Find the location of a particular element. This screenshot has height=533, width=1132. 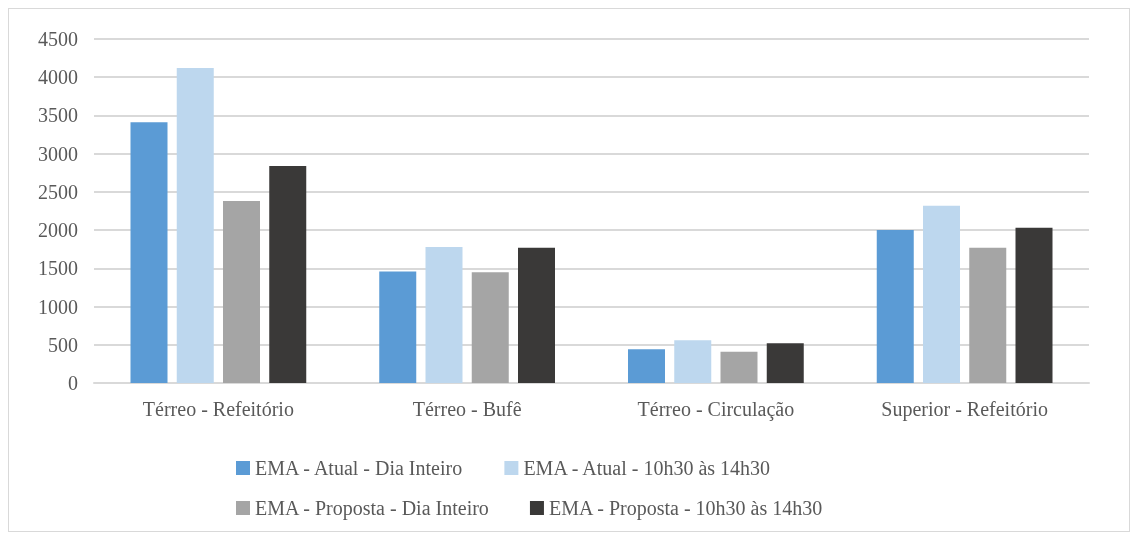

x-tick-label: Térreo - Circulação is located at coordinates (716, 409).